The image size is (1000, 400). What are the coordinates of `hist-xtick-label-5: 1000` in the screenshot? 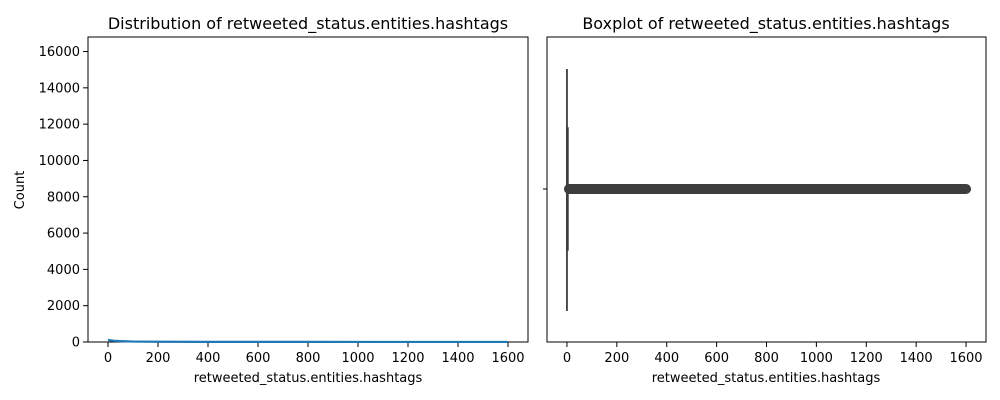 It's located at (357, 358).